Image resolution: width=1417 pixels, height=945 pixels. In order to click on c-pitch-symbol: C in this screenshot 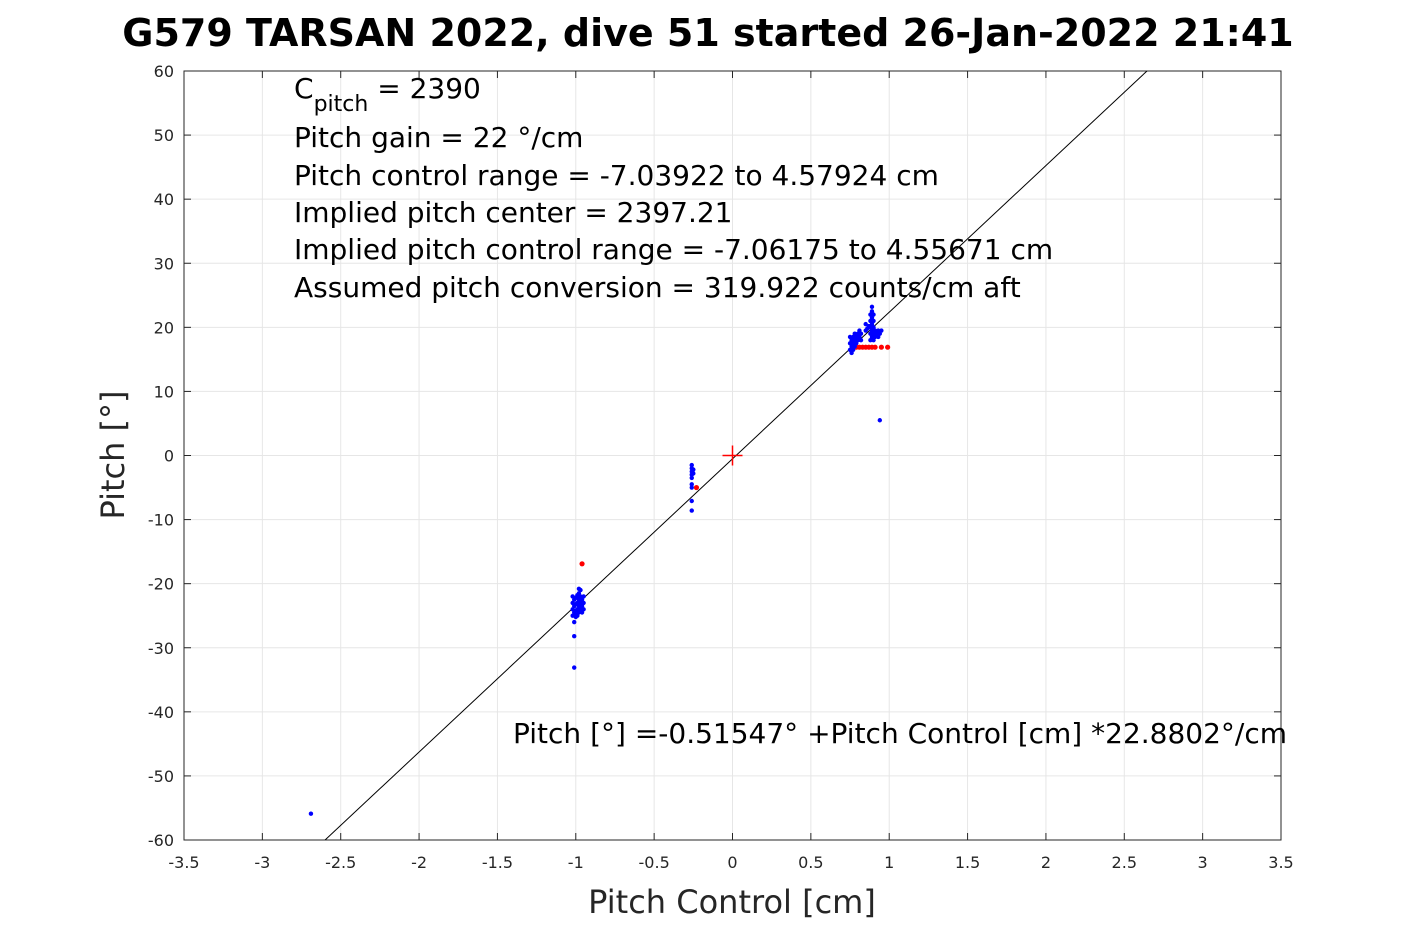, I will do `click(304, 88)`.